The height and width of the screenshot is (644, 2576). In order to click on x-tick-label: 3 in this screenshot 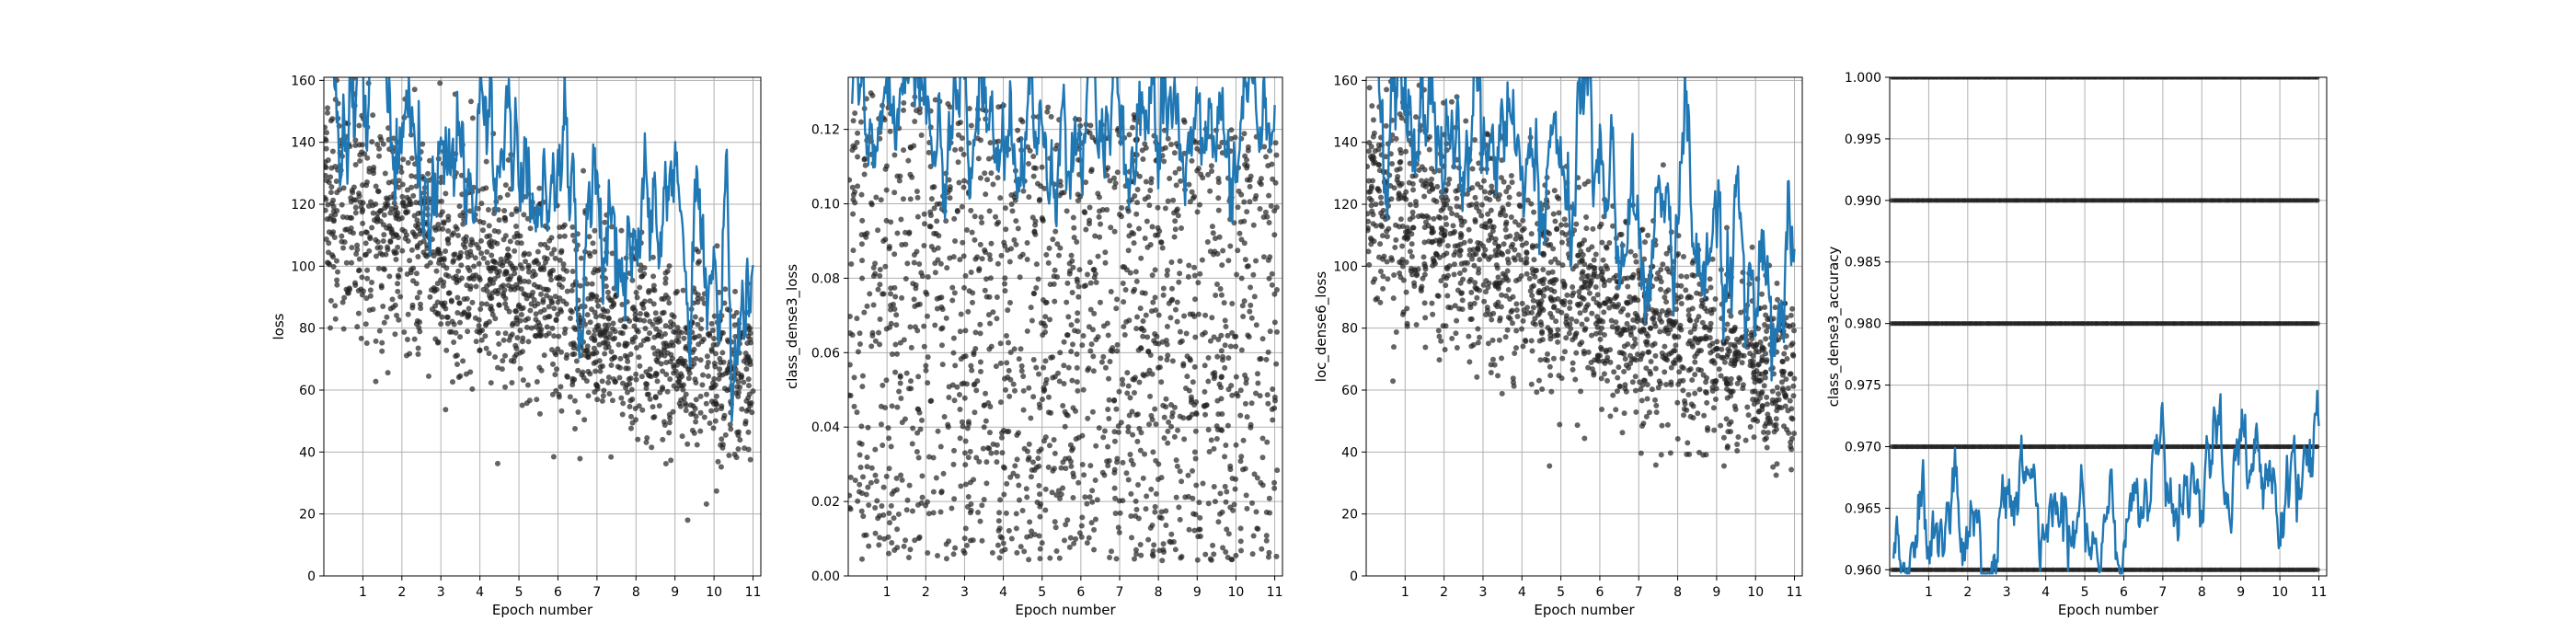, I will do `click(441, 592)`.